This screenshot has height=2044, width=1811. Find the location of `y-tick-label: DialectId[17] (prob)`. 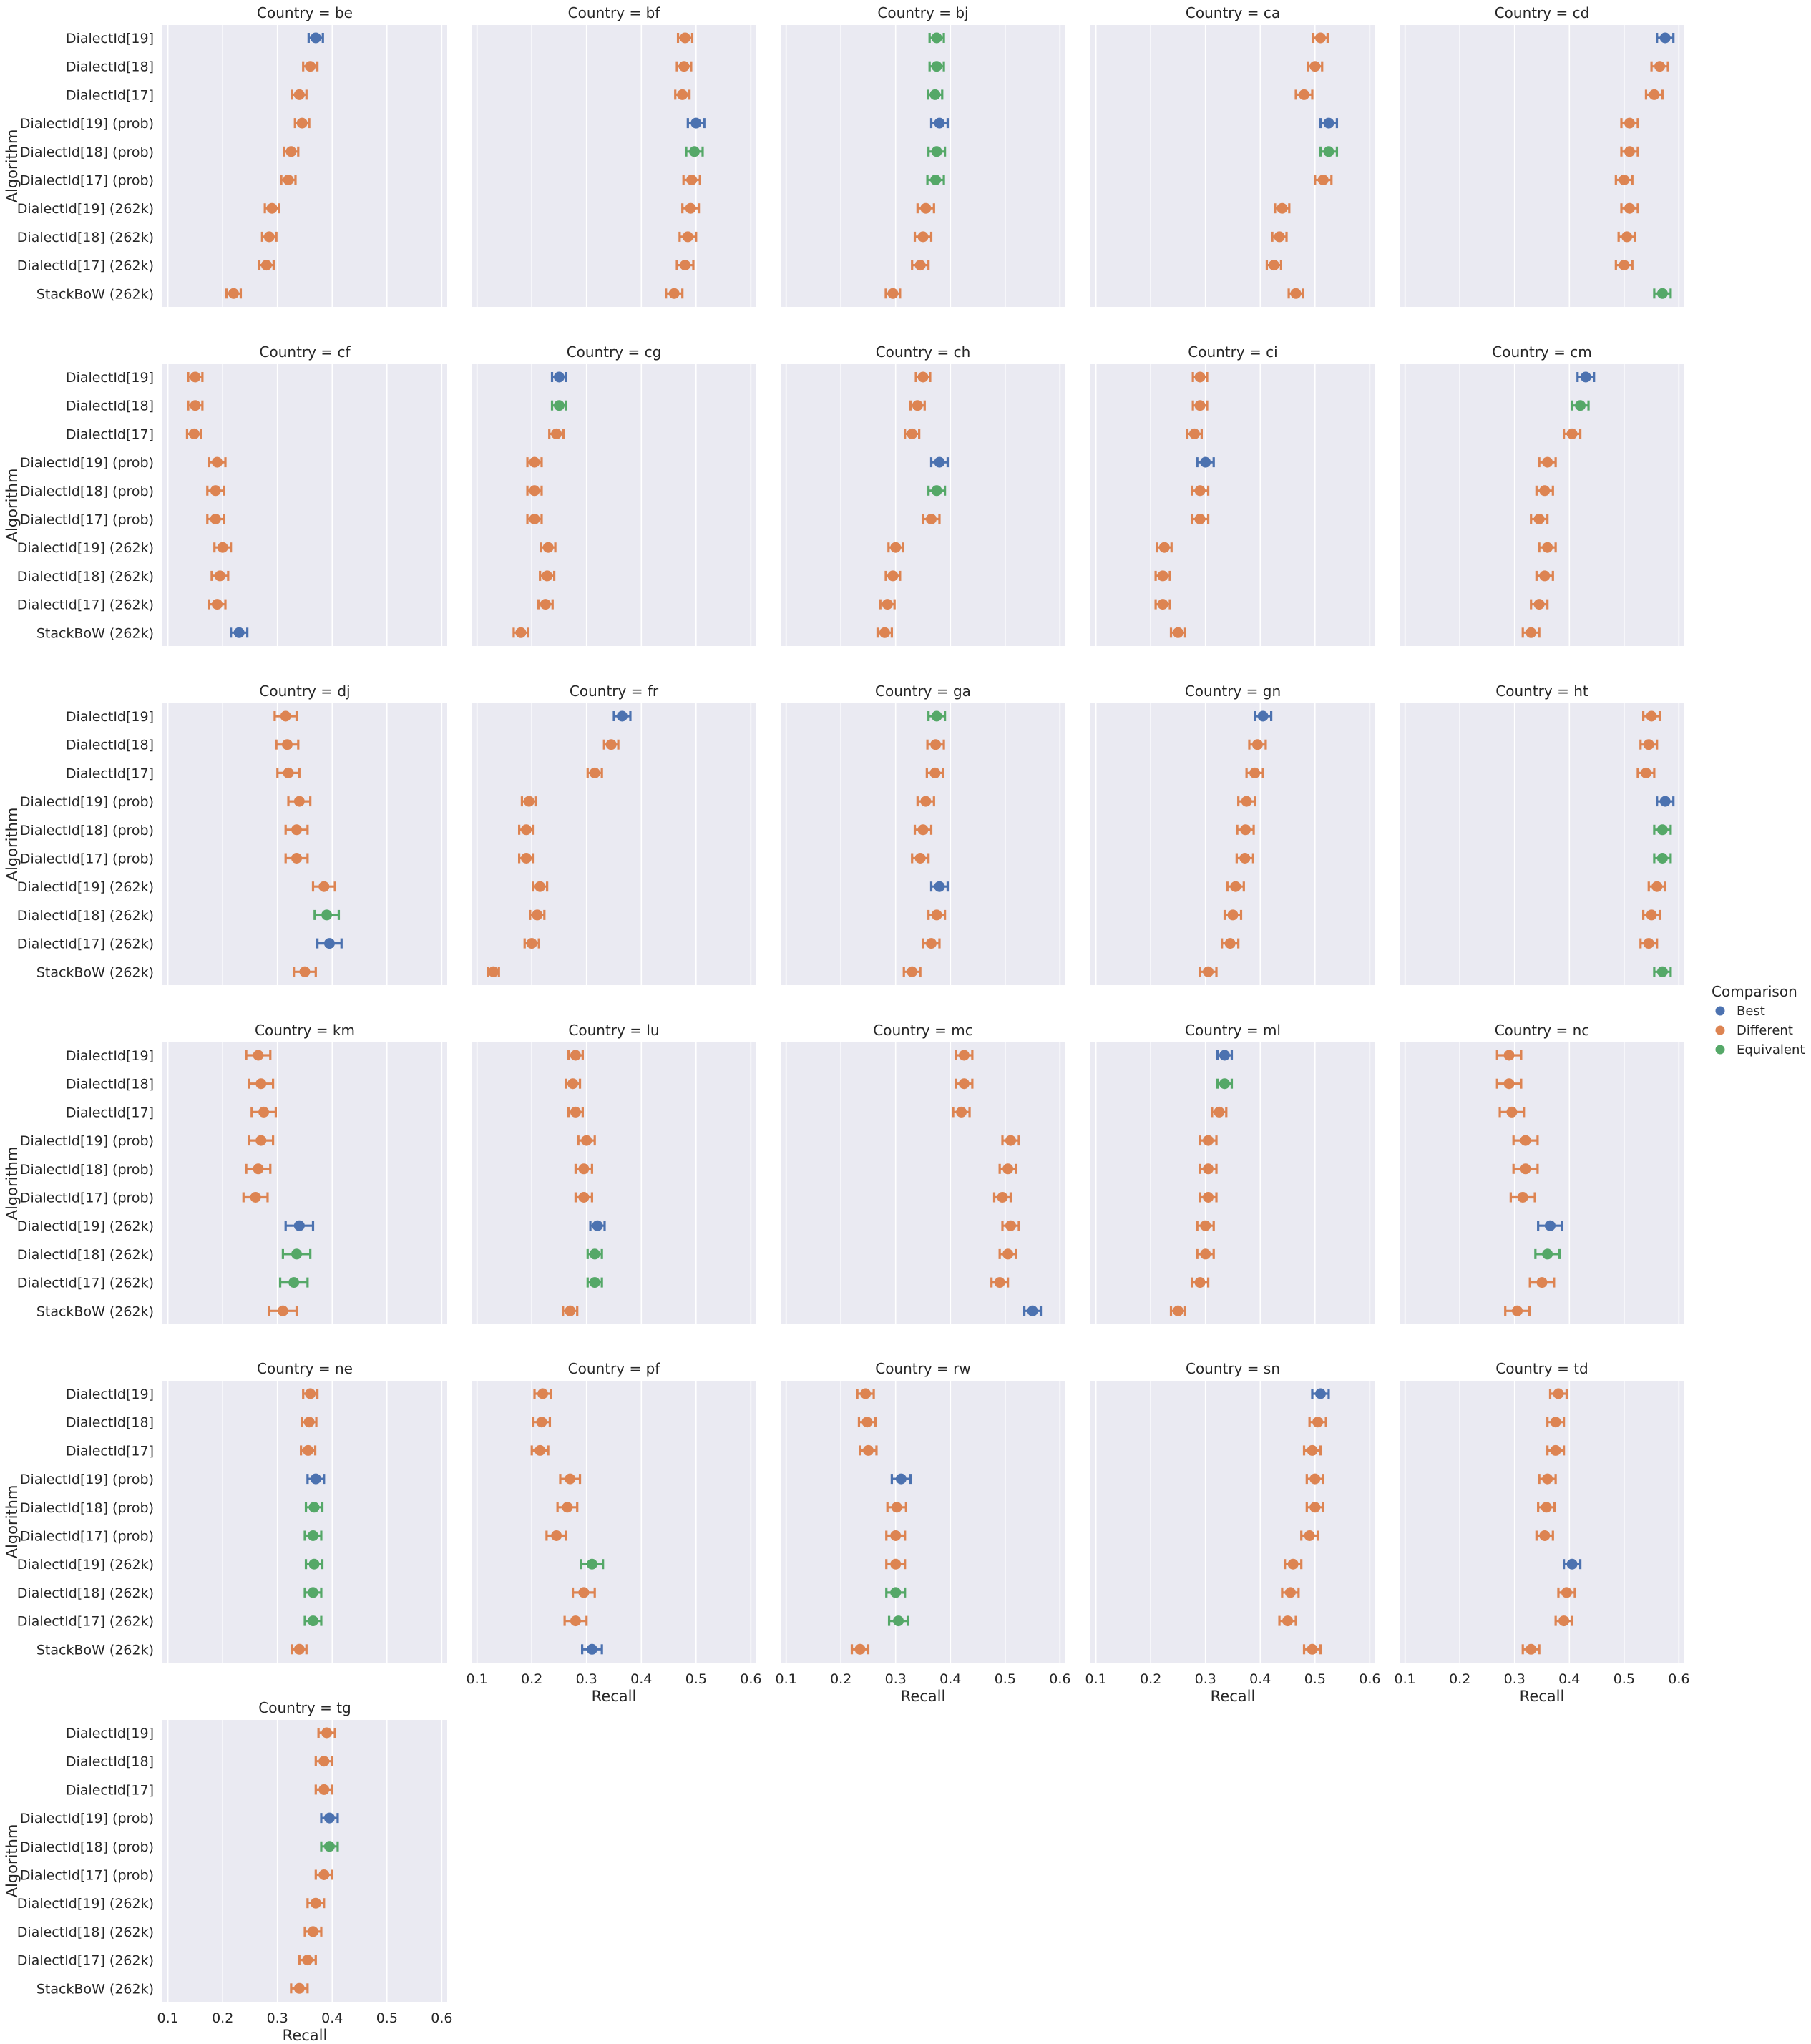

y-tick-label: DialectId[17] (prob) is located at coordinates (87, 181).